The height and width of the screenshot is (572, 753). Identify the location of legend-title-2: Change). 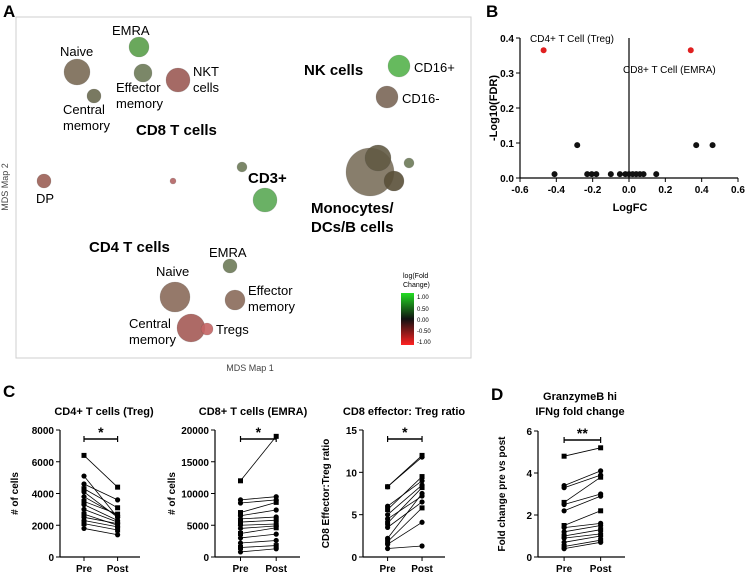
(416, 285).